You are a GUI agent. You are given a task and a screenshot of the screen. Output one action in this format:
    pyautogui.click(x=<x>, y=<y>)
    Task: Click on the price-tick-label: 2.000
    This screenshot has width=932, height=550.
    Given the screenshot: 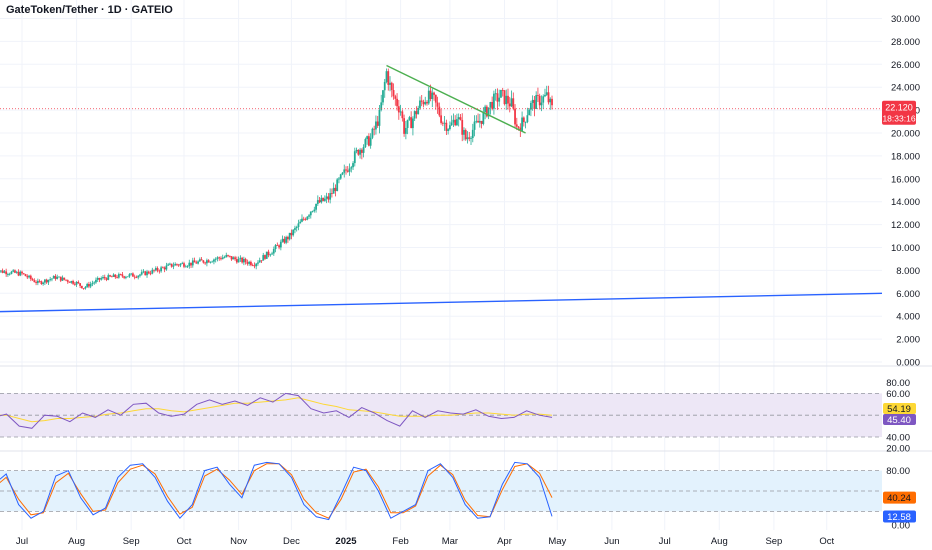 What is the action you would take?
    pyautogui.click(x=908, y=340)
    